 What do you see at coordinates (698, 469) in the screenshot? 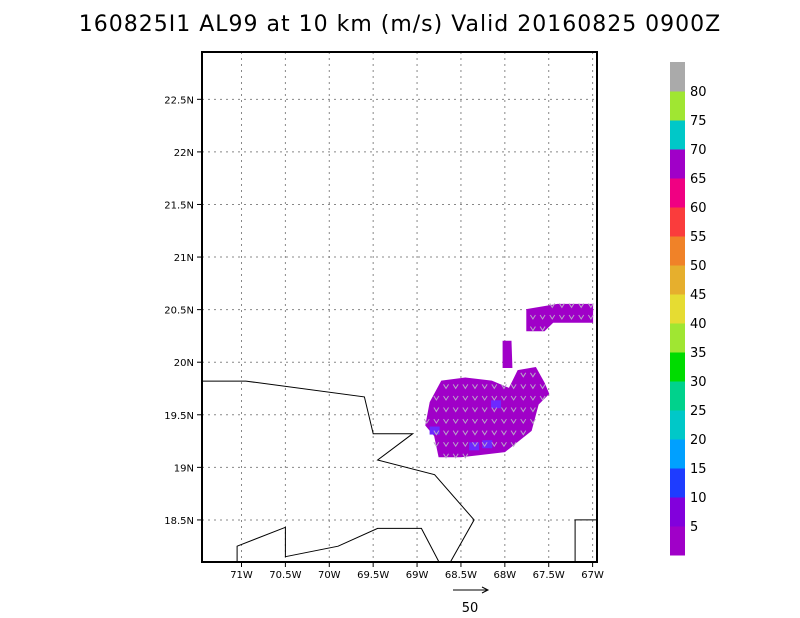
I see `colorbar-label: 15` at bounding box center [698, 469].